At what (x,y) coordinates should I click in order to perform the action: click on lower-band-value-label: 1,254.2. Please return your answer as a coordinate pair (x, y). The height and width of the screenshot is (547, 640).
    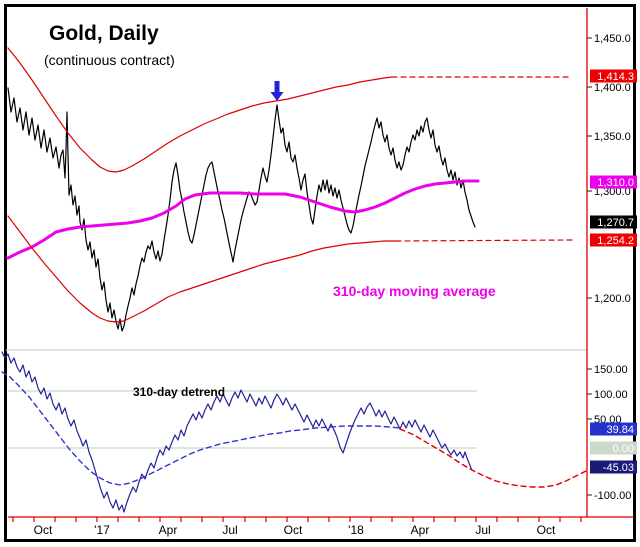
    Looking at the image, I should click on (615, 241).